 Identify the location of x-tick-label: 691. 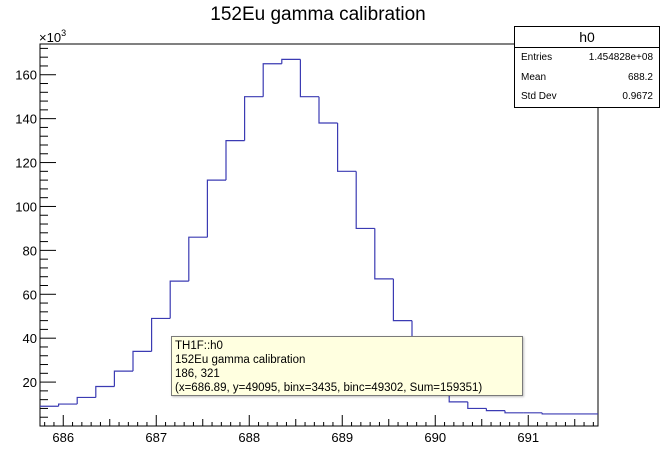
(528, 437).